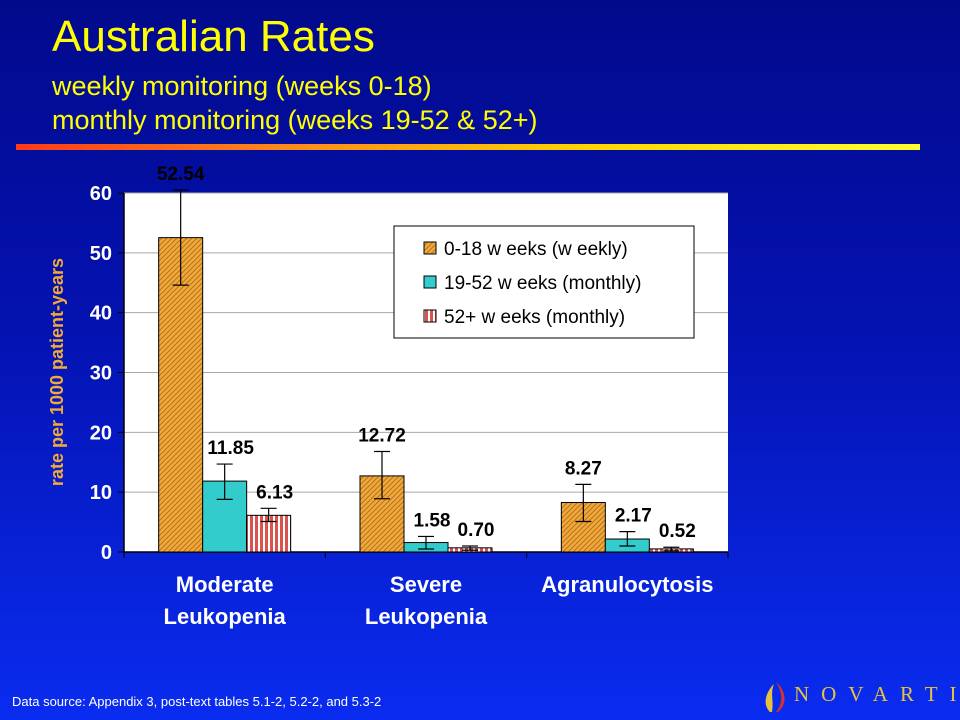  I want to click on y-tick-label: 20, so click(101, 433).